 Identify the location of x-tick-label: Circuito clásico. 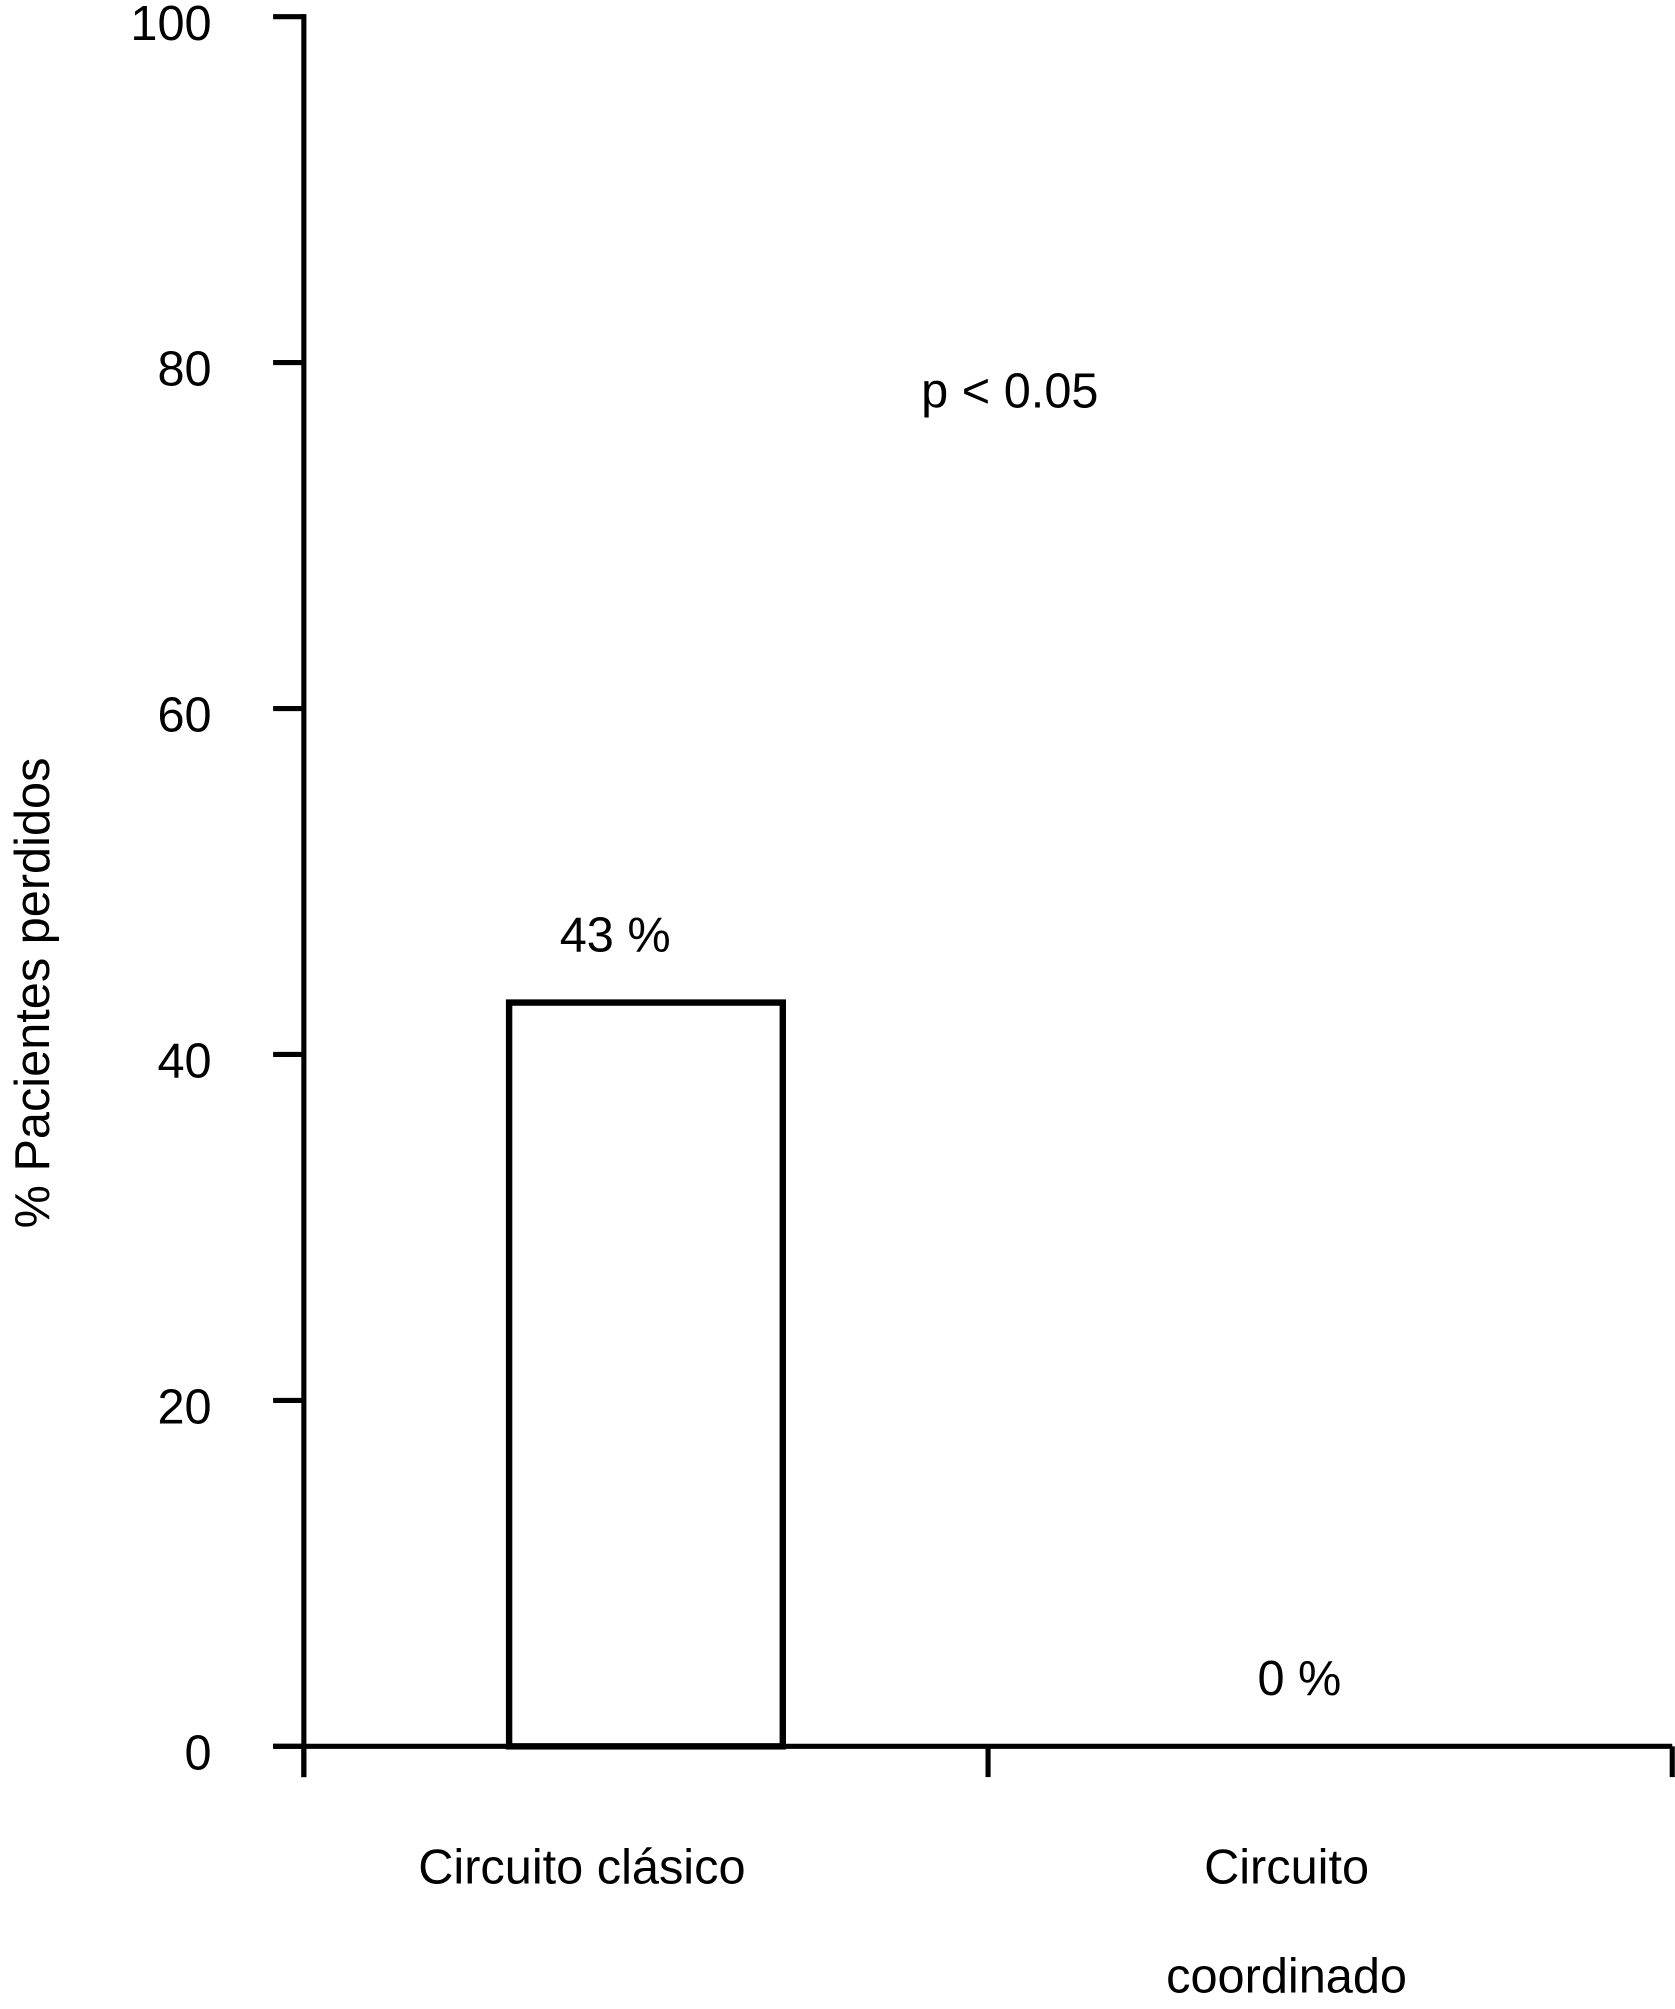
(581, 1867).